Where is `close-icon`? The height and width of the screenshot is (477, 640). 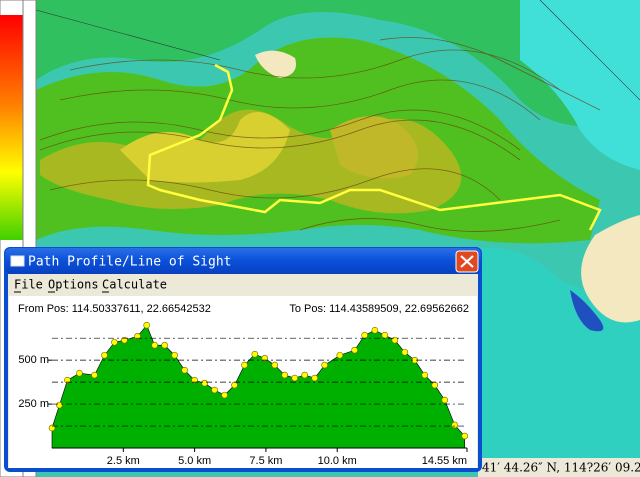
close-icon is located at coordinates (467, 261).